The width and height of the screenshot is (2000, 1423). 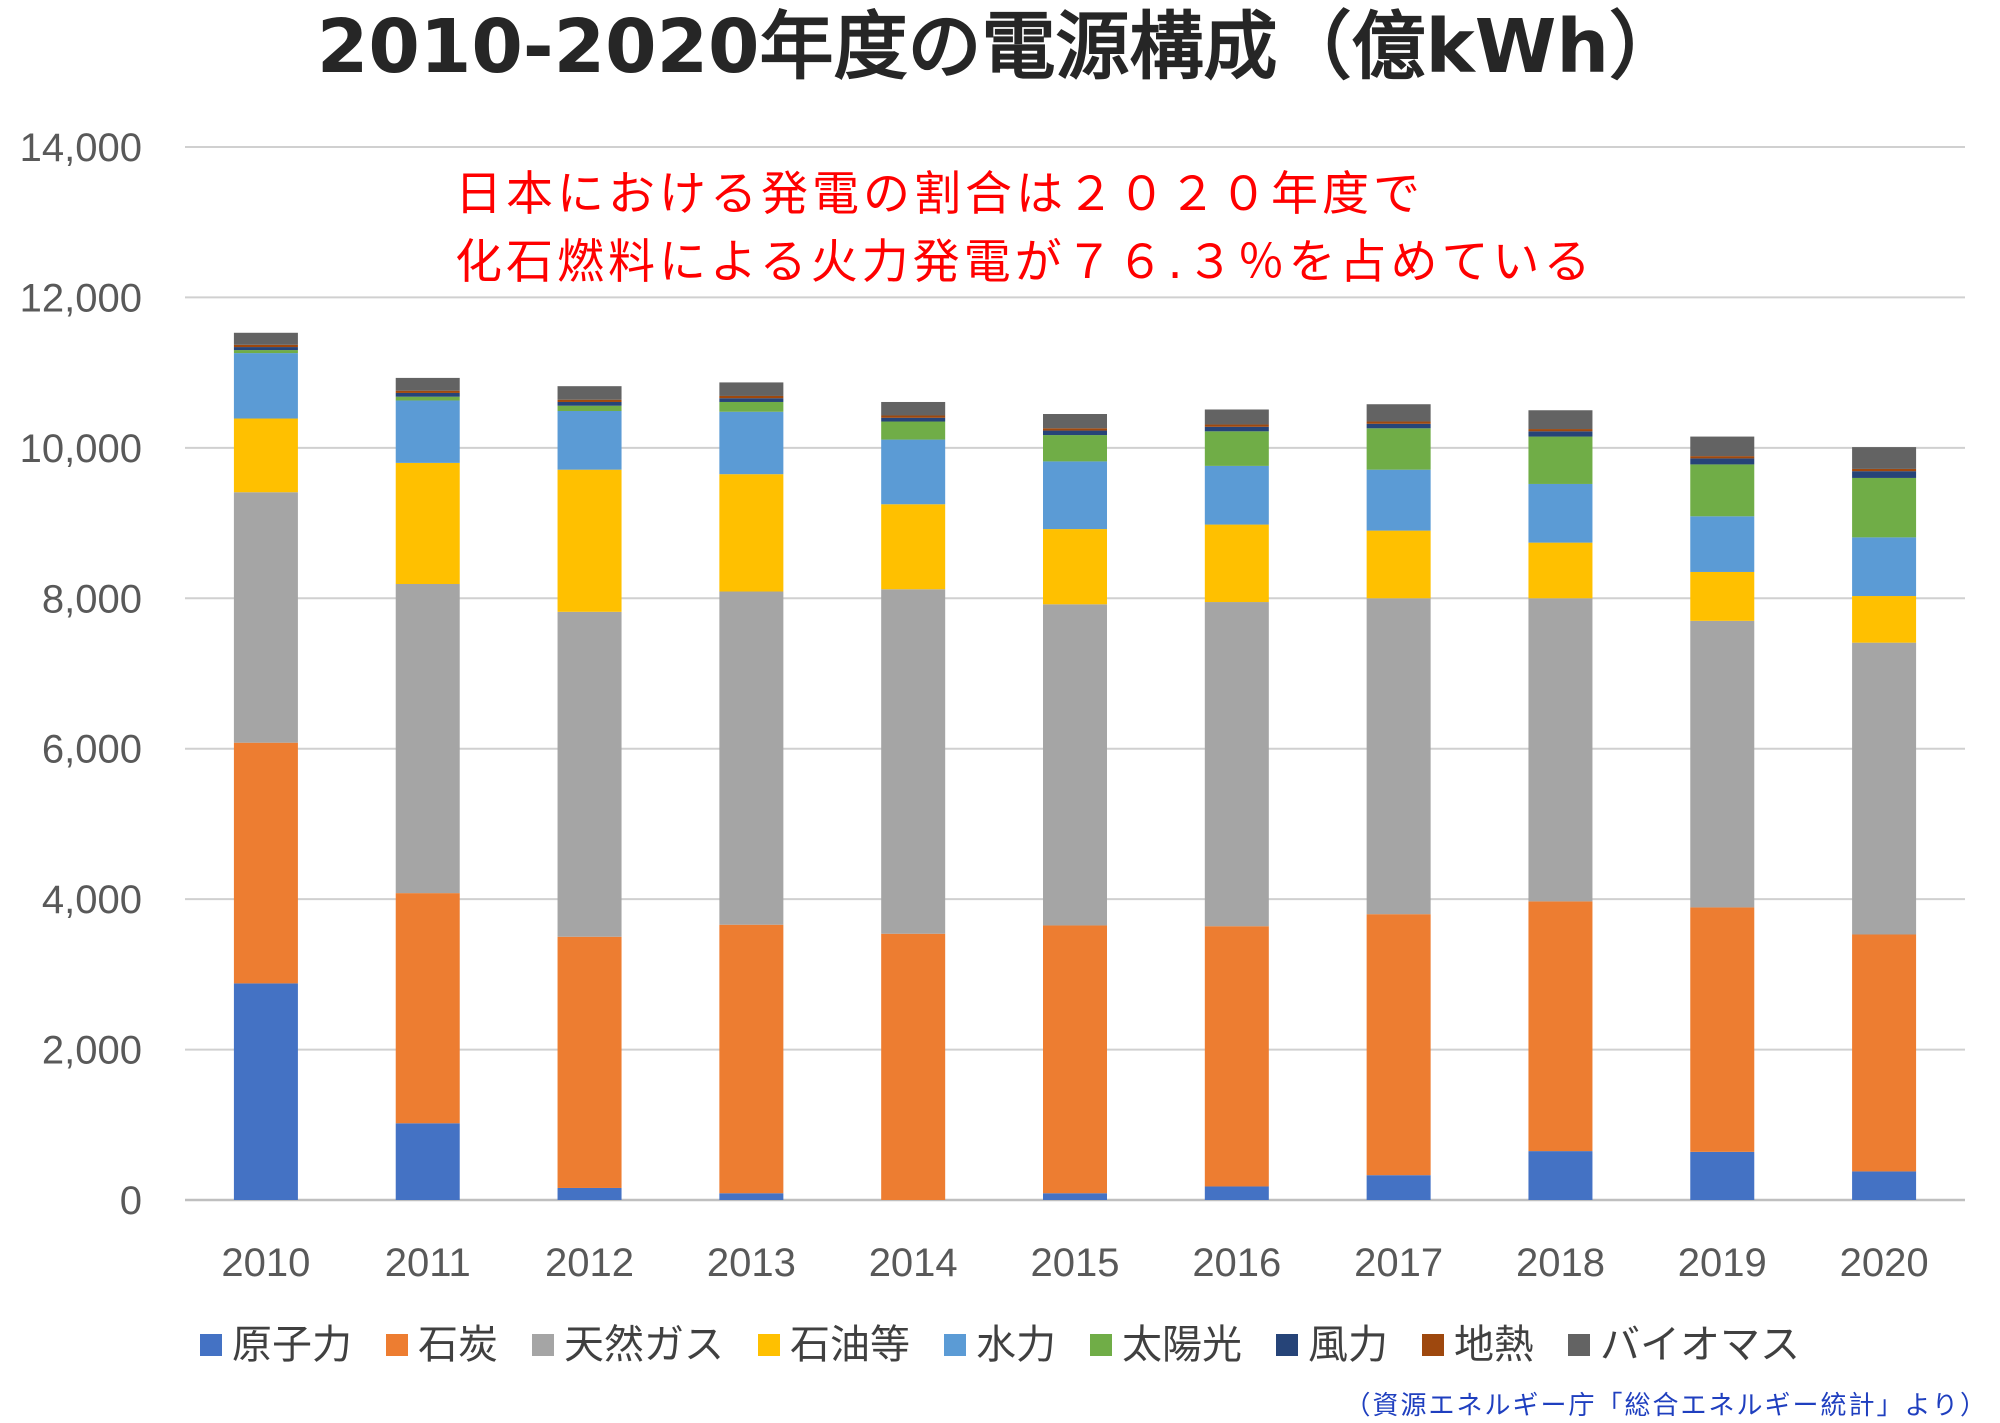 What do you see at coordinates (1666, 1406) in the screenshot?
I see `source-note: （資源エネルギー庁「総合エネルギー統計」より）` at bounding box center [1666, 1406].